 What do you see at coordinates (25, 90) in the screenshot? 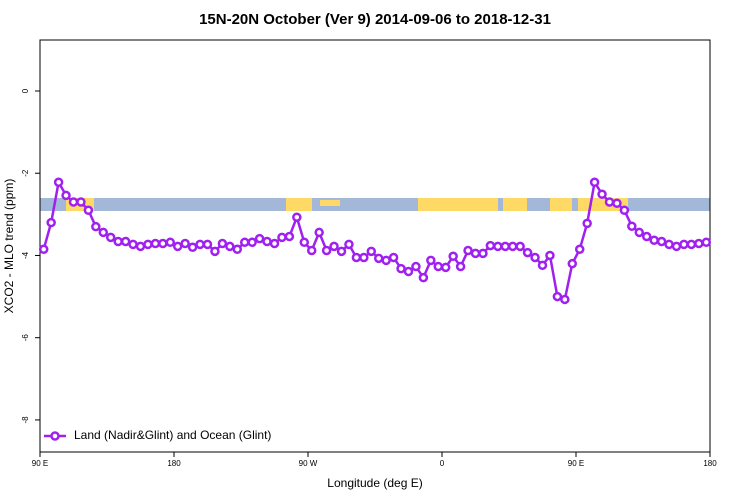
I see `y-tick-label: 0` at bounding box center [25, 90].